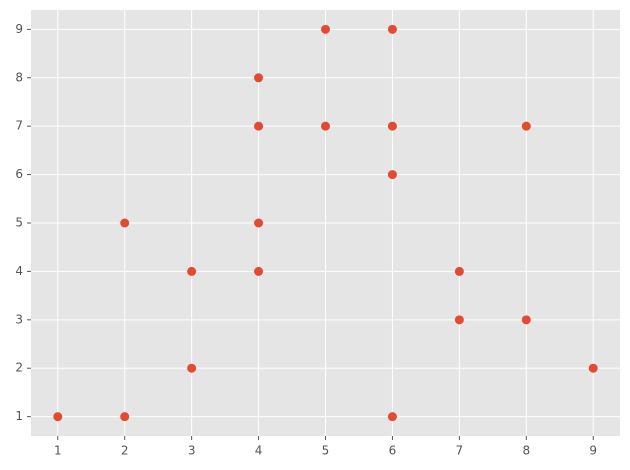  I want to click on x-tick-label: 8, so click(526, 451).